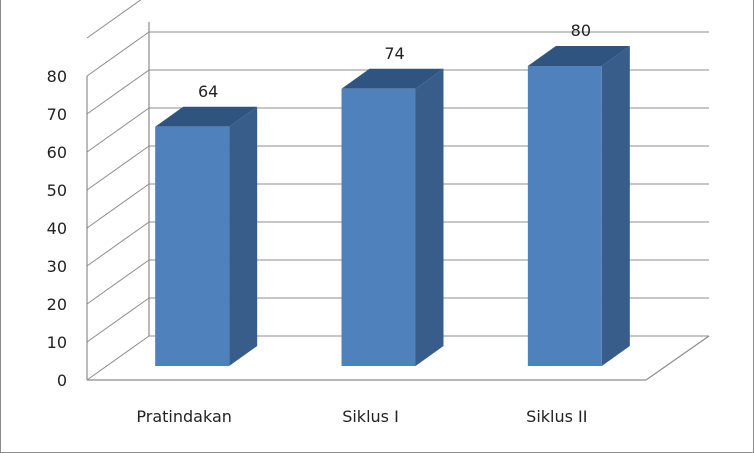 This screenshot has height=453, width=754. I want to click on y-tick-label: 10, so click(57, 342).